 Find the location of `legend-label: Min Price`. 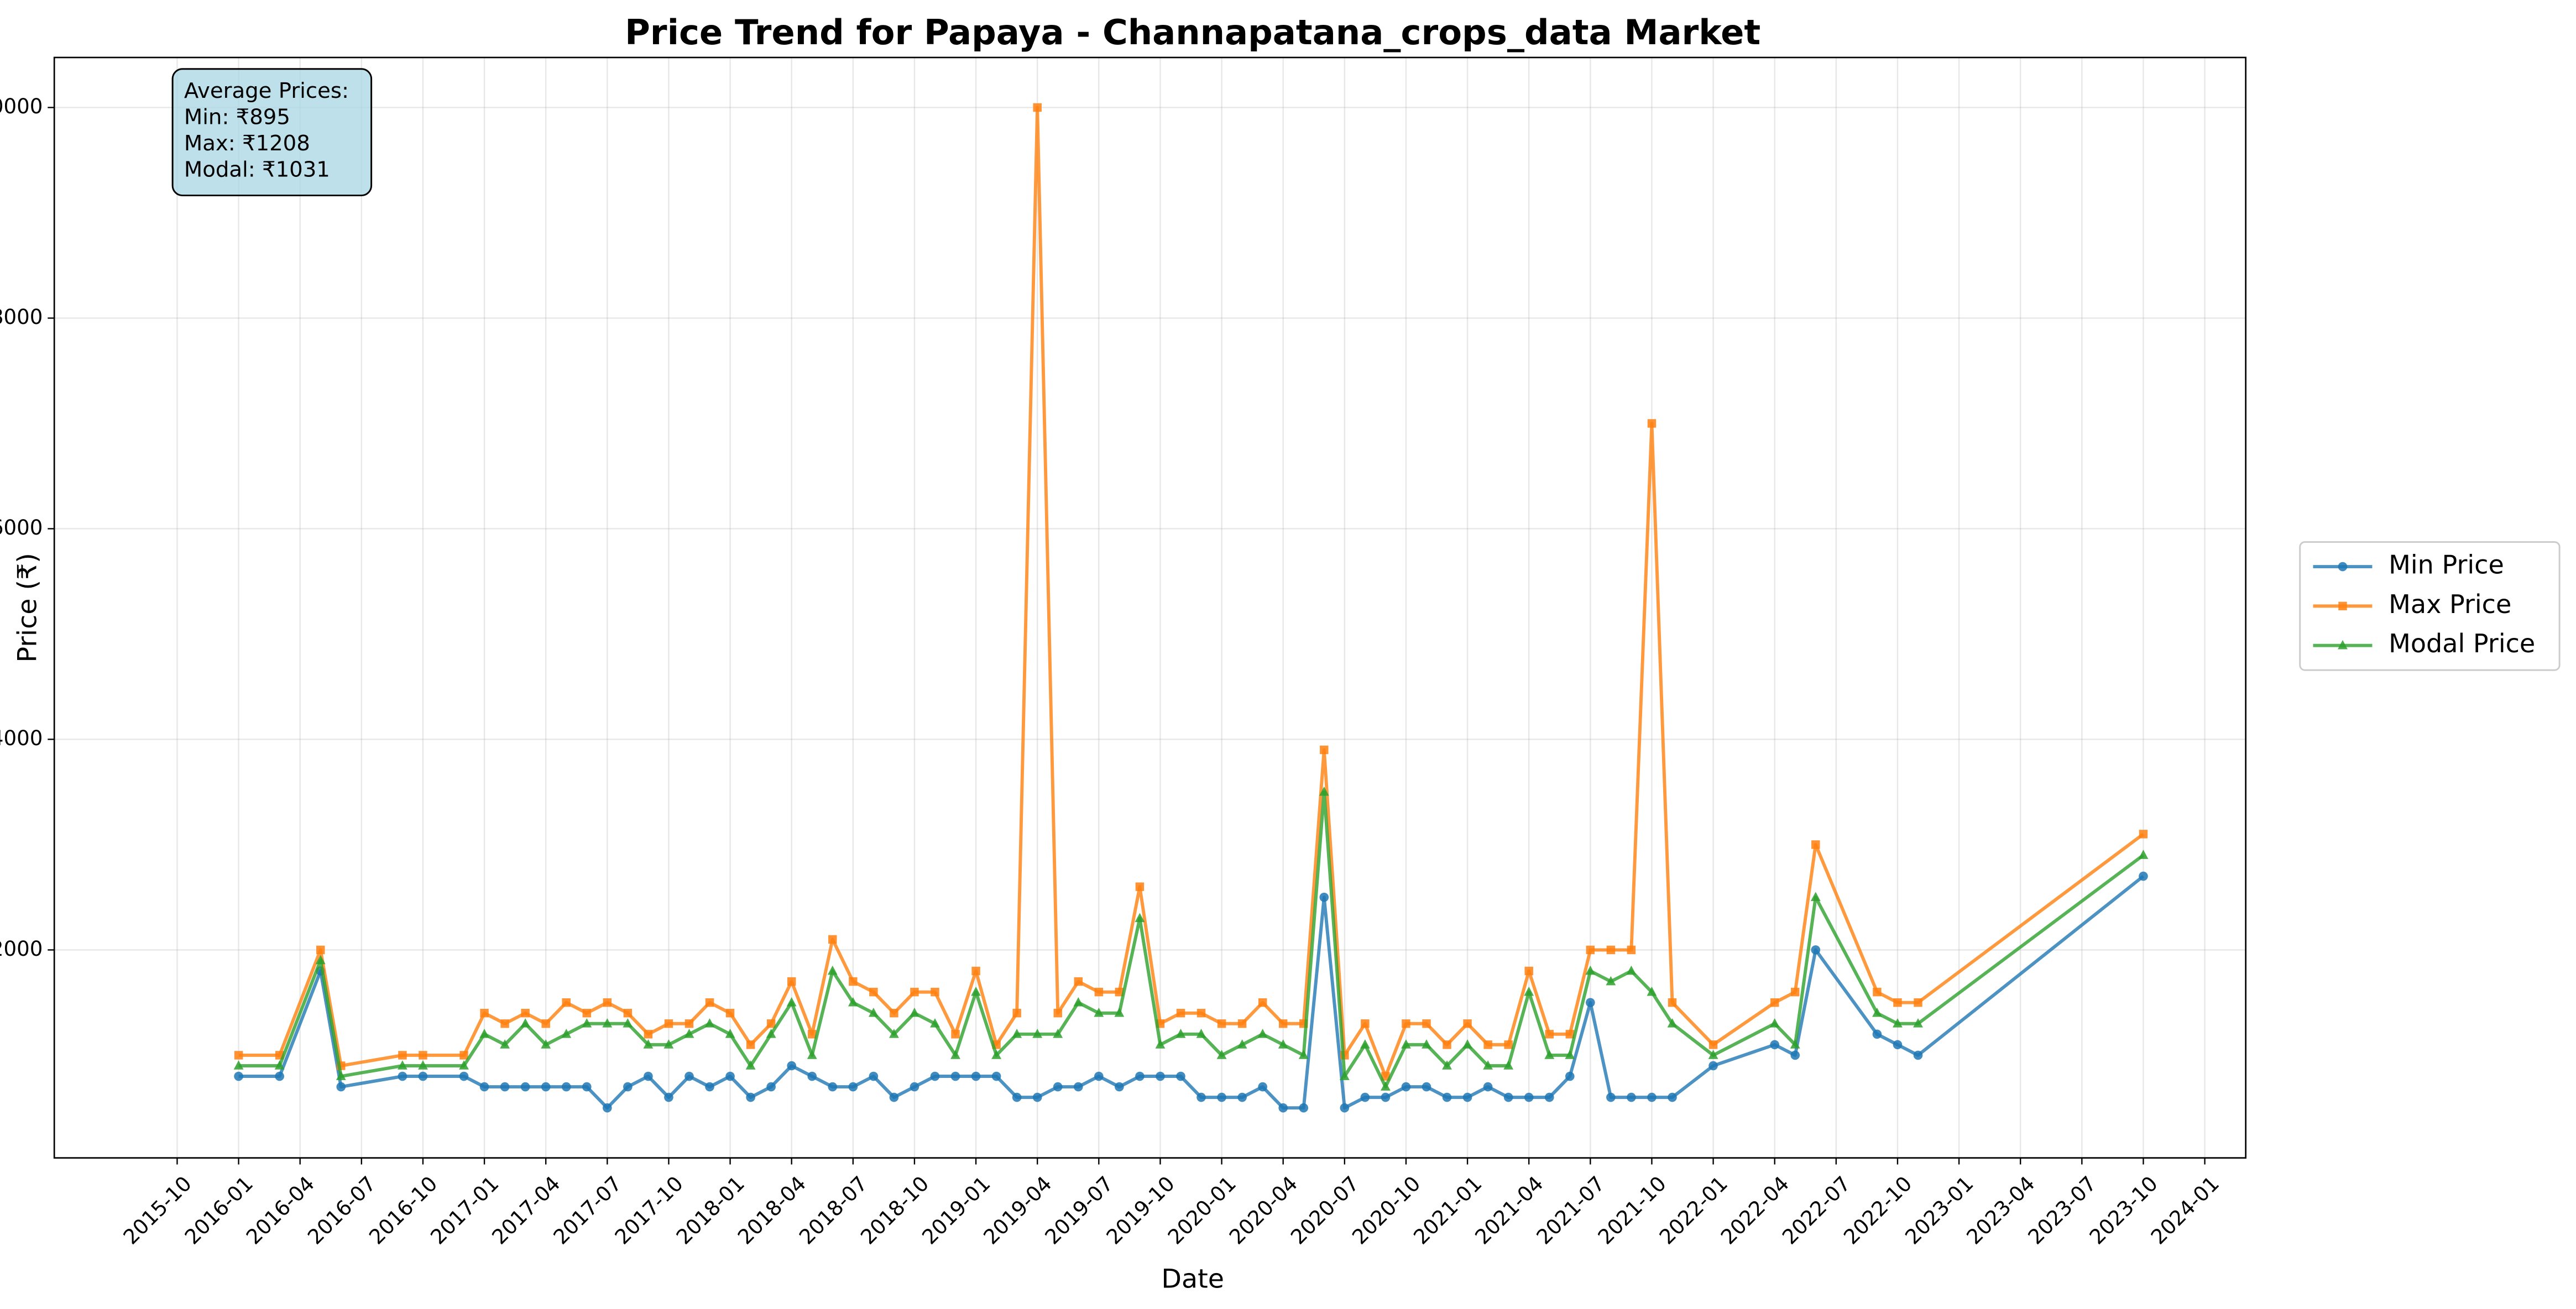

legend-label: Min Price is located at coordinates (2446, 565).